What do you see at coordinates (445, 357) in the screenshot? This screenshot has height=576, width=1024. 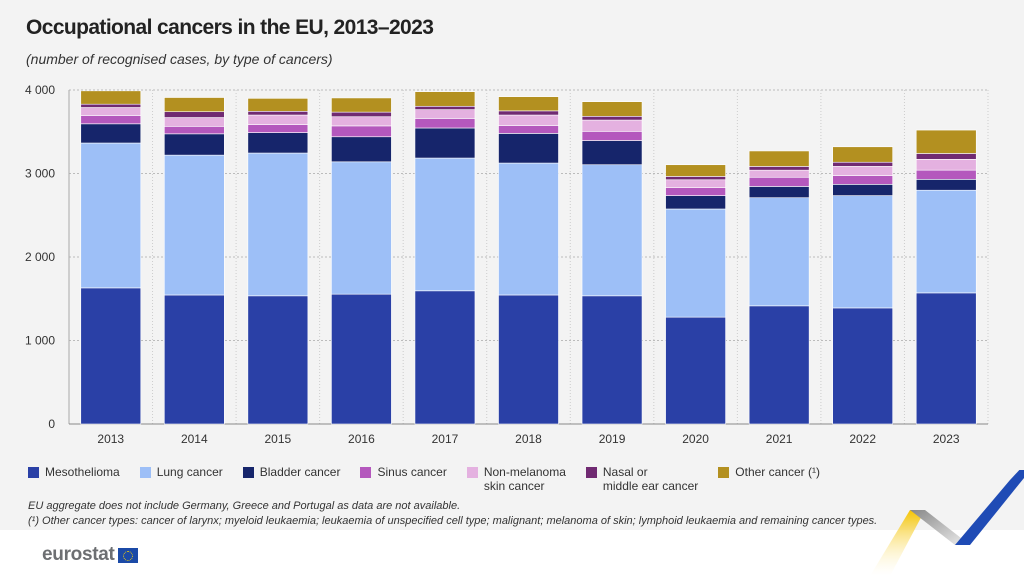 I see `bar-segment-mesothelioma-2017` at bounding box center [445, 357].